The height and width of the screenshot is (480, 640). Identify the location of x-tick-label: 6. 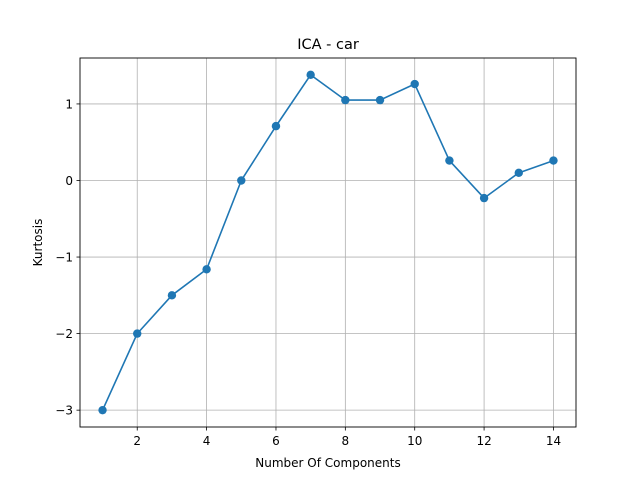
(276, 441).